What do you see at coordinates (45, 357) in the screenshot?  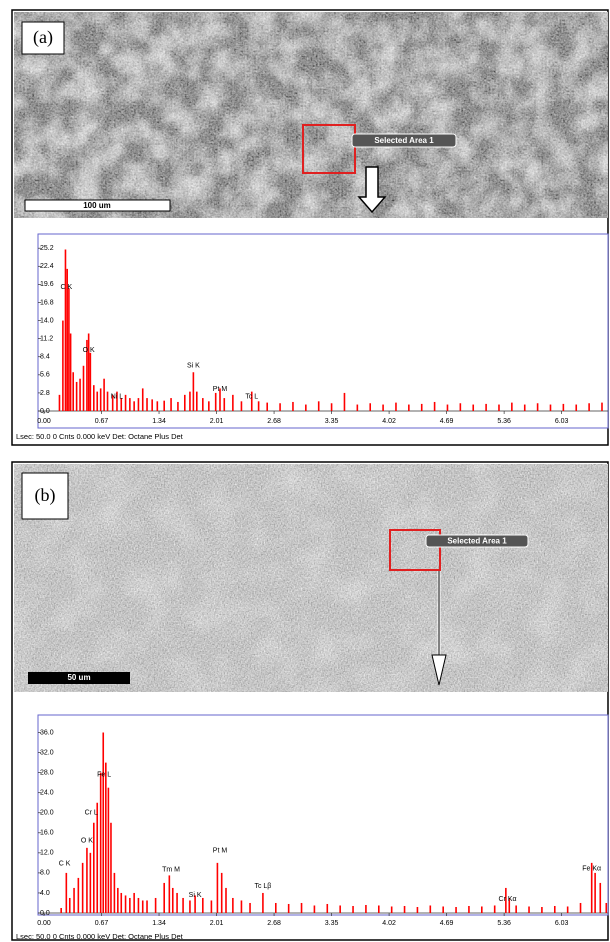 I see `y-tick-label: 8.4` at bounding box center [45, 357].